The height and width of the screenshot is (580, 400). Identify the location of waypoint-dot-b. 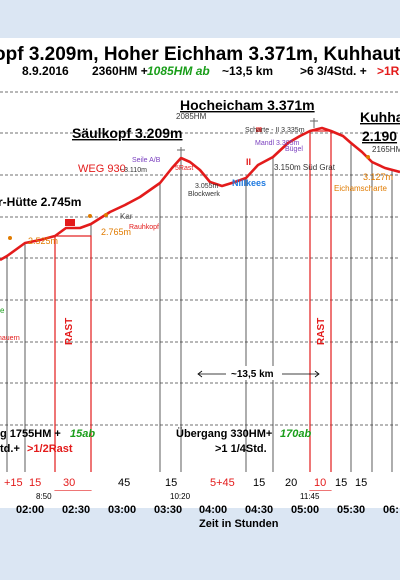
(106, 215).